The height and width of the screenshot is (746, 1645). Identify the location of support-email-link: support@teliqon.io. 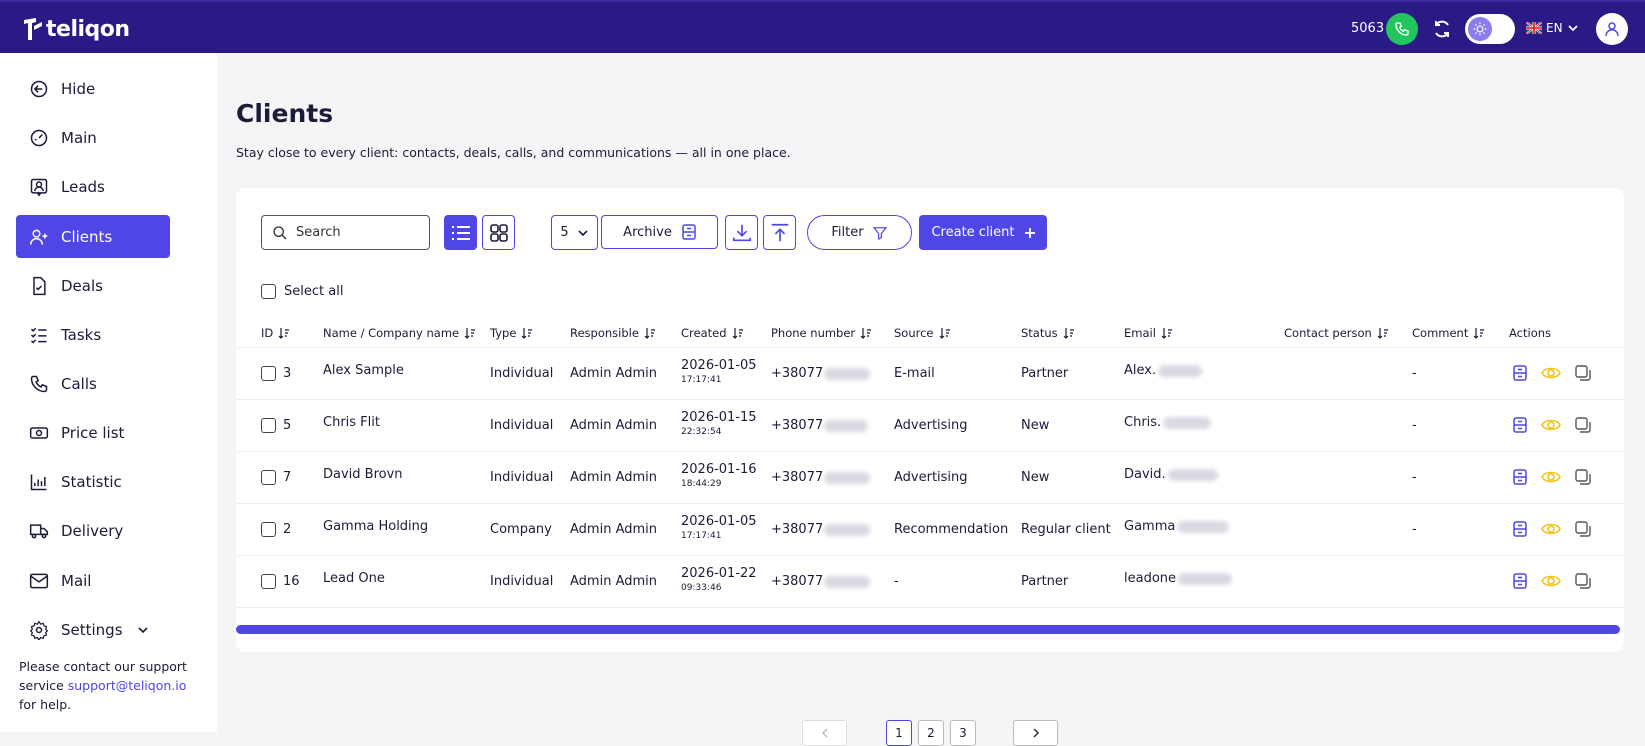
(127, 685).